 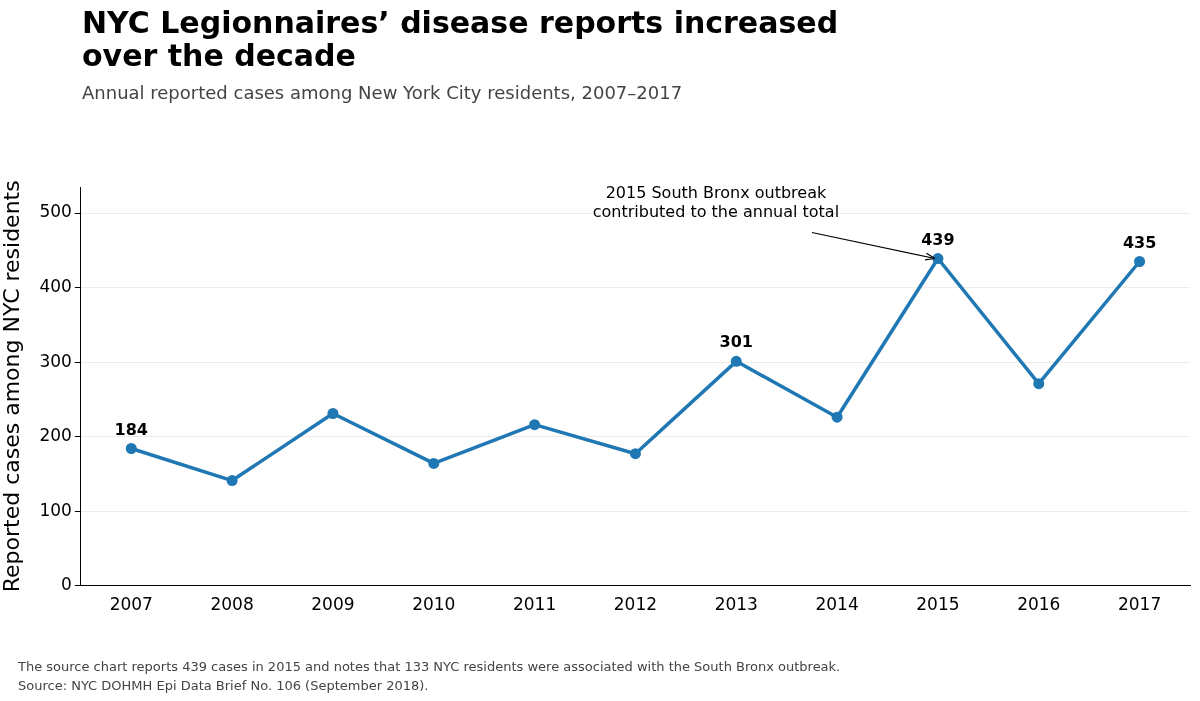 I want to click on y-axis-title: Reported cases among NYC residents, so click(x=12, y=386).